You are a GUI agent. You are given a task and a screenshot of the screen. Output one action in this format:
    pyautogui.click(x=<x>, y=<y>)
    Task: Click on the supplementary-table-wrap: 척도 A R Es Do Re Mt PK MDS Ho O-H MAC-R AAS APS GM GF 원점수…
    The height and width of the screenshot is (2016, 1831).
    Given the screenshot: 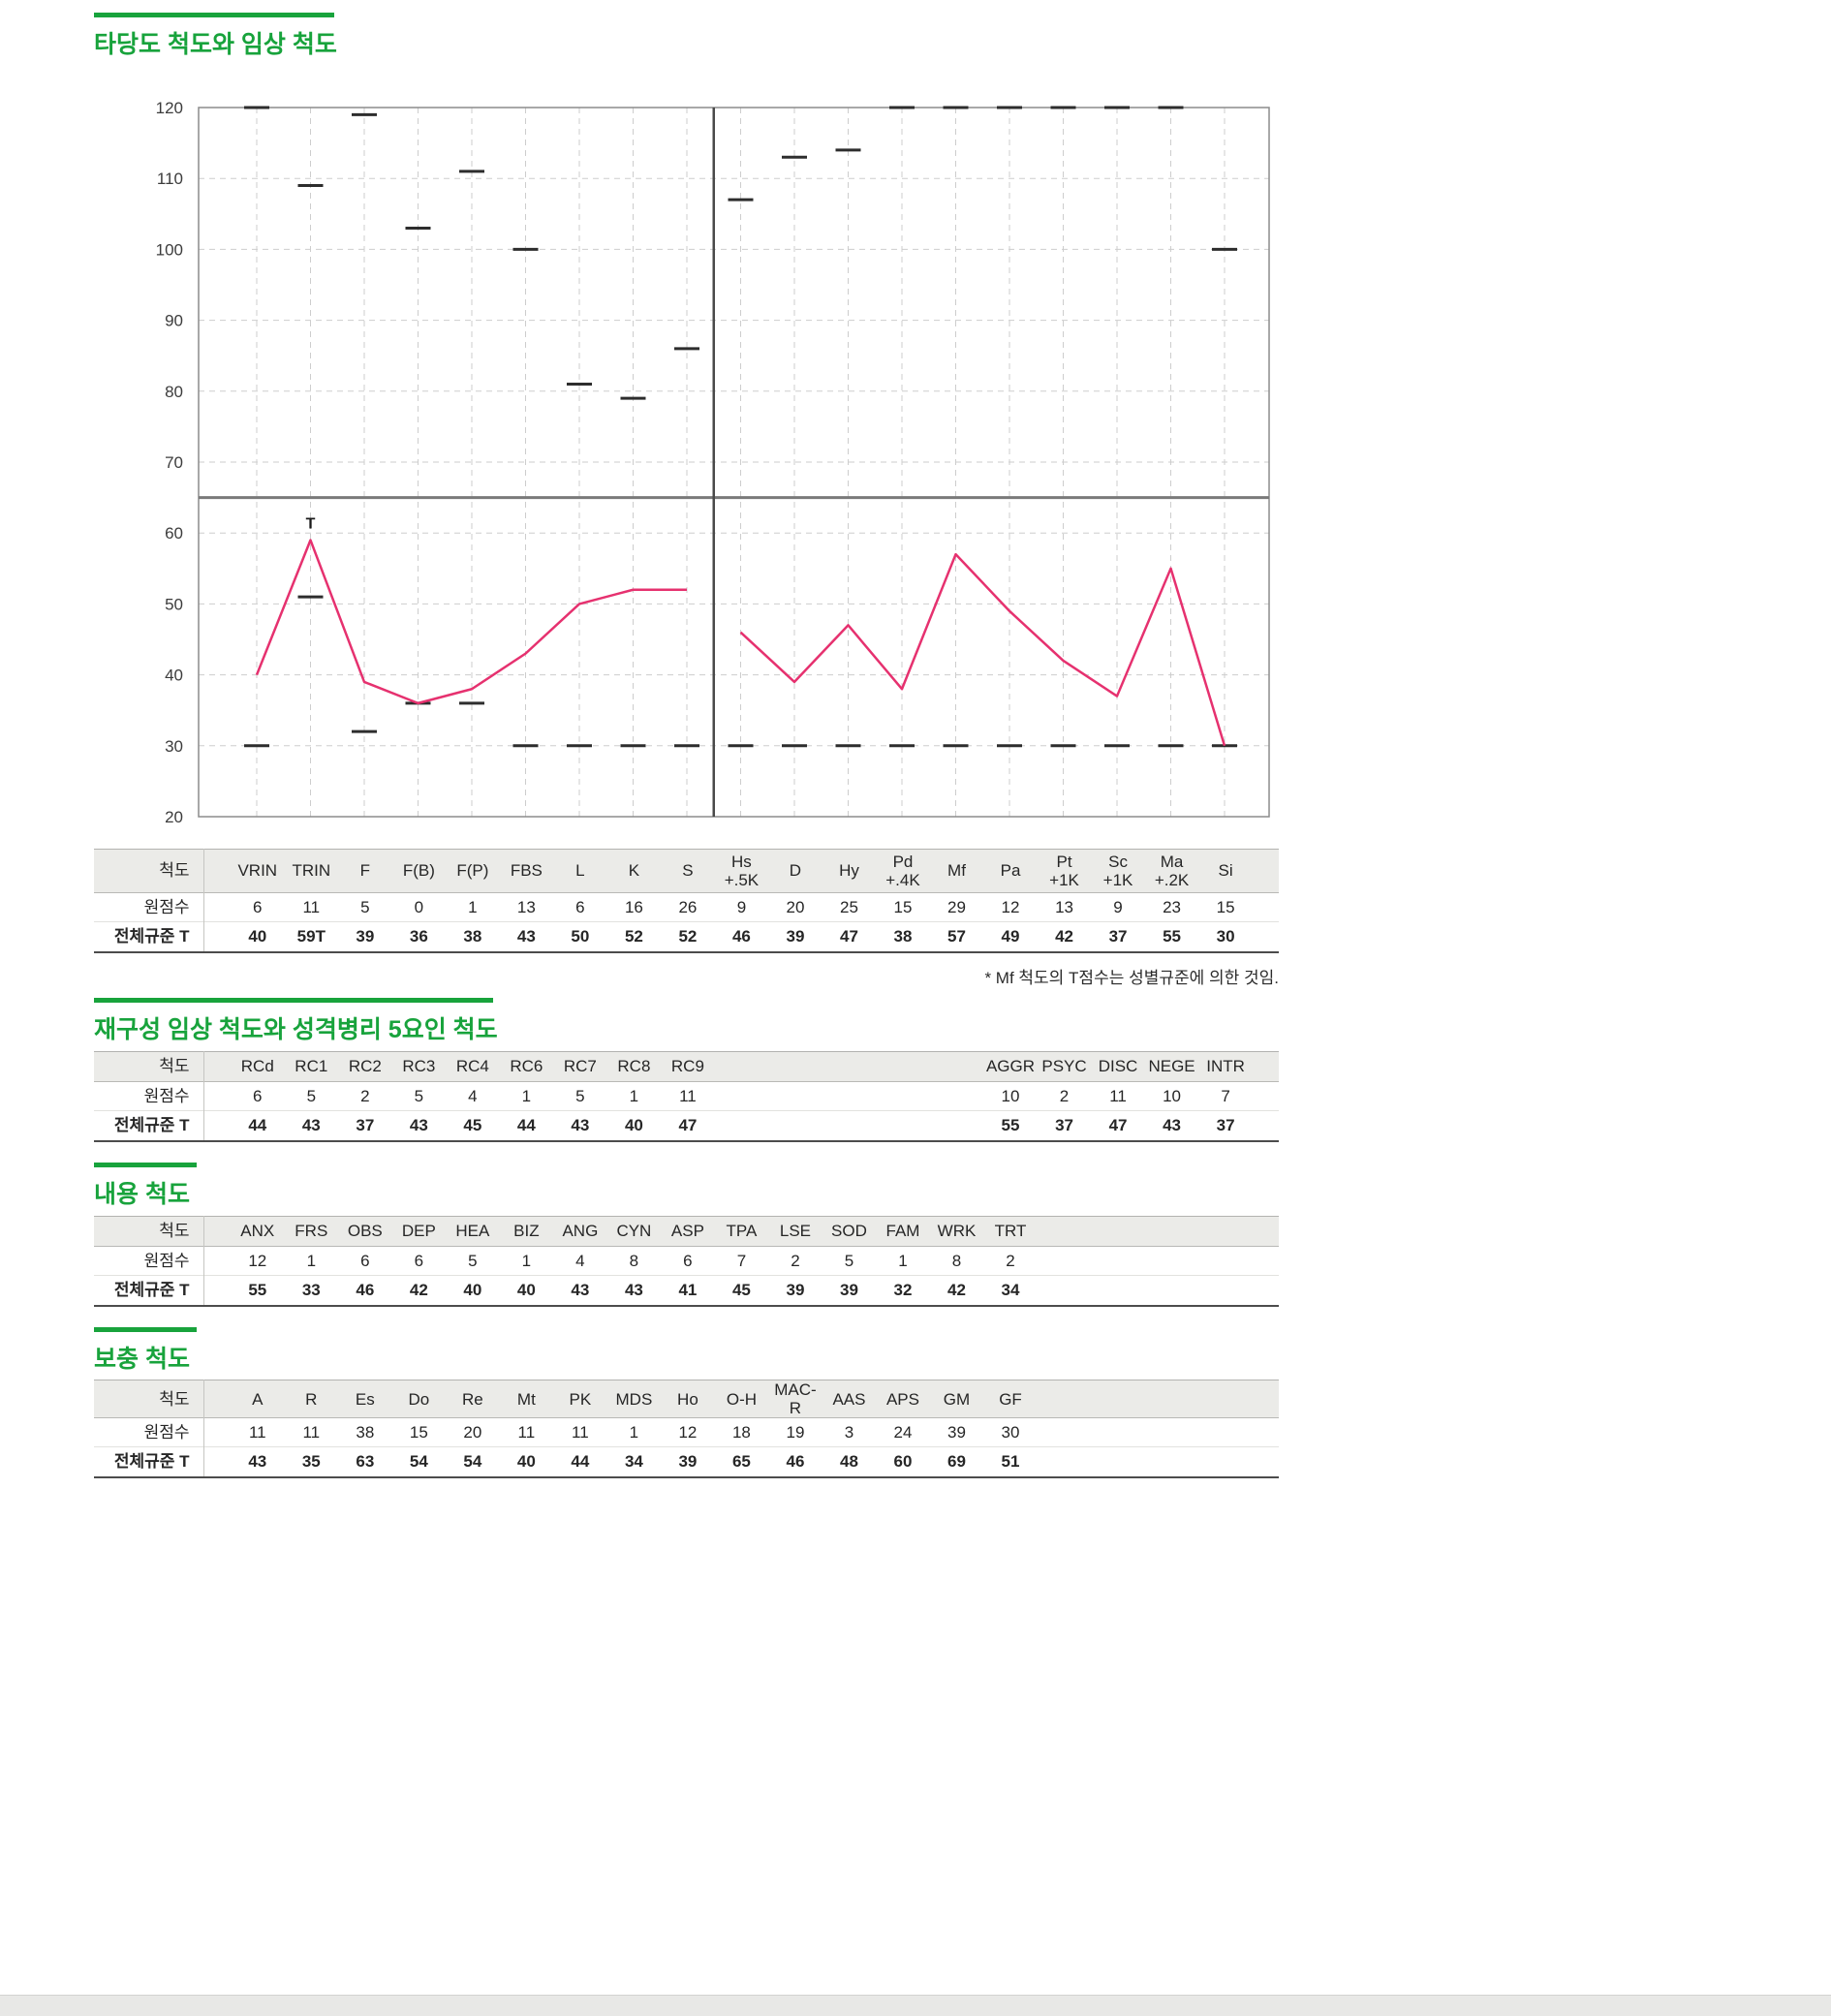 What is the action you would take?
    pyautogui.click(x=686, y=1429)
    